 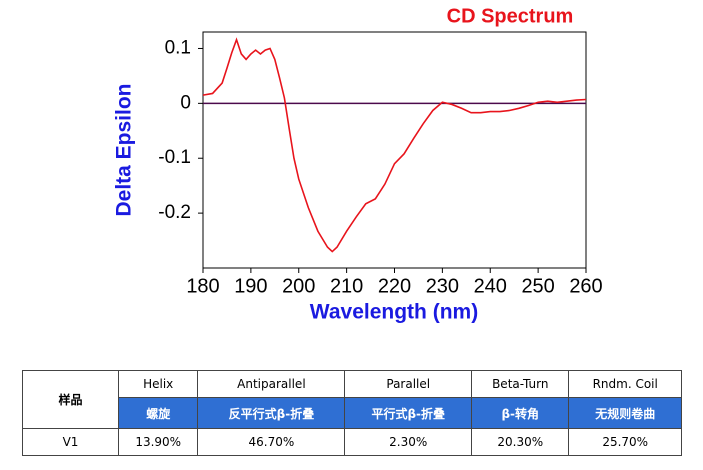 What do you see at coordinates (408, 442) in the screenshot?
I see `cell: 2.30%` at bounding box center [408, 442].